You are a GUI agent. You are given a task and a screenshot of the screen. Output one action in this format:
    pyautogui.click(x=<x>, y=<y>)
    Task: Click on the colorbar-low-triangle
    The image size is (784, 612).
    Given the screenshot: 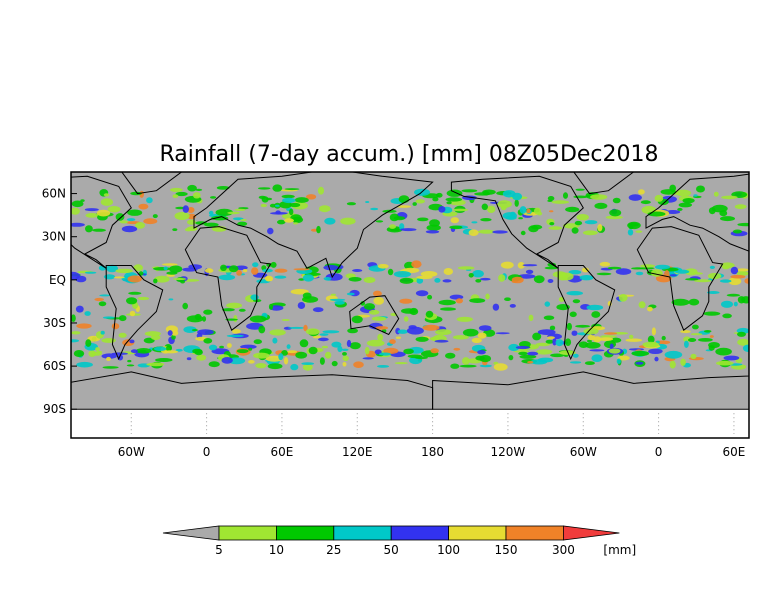 What is the action you would take?
    pyautogui.click(x=191, y=533)
    